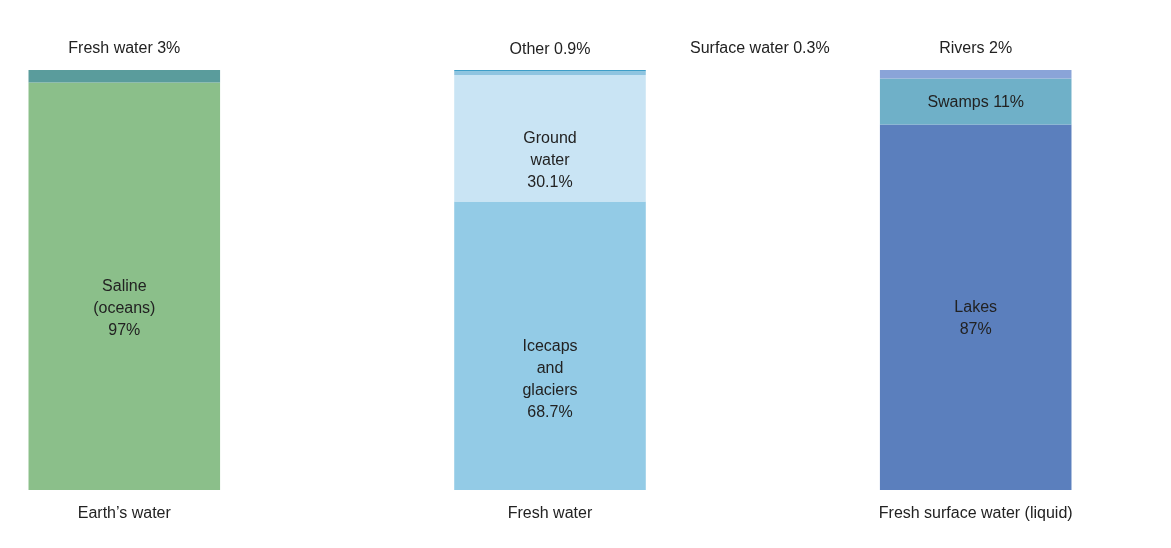 This screenshot has height=548, width=1171. I want to click on series-label: Icecaps and glaciers, so click(550, 367).